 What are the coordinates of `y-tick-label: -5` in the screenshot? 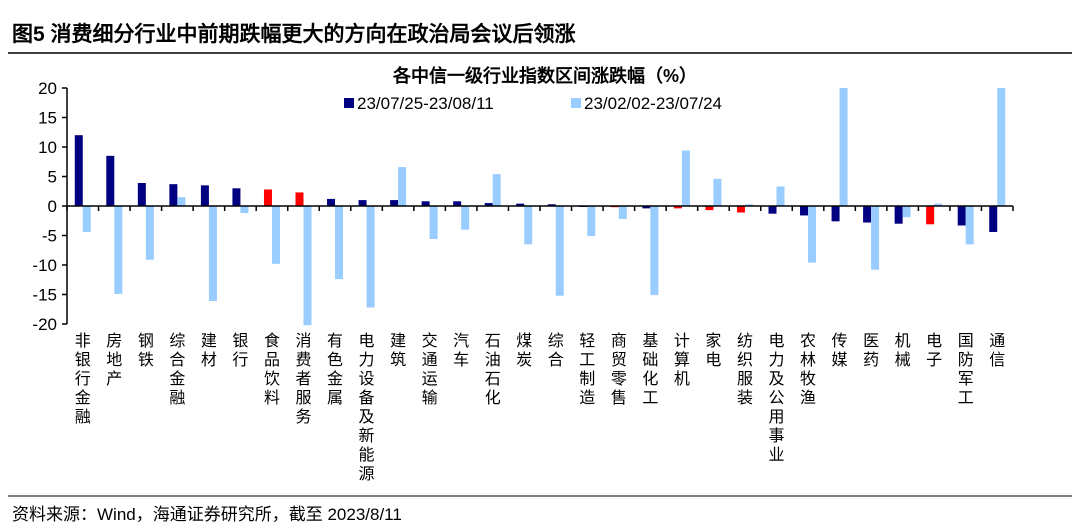 It's located at (49, 236).